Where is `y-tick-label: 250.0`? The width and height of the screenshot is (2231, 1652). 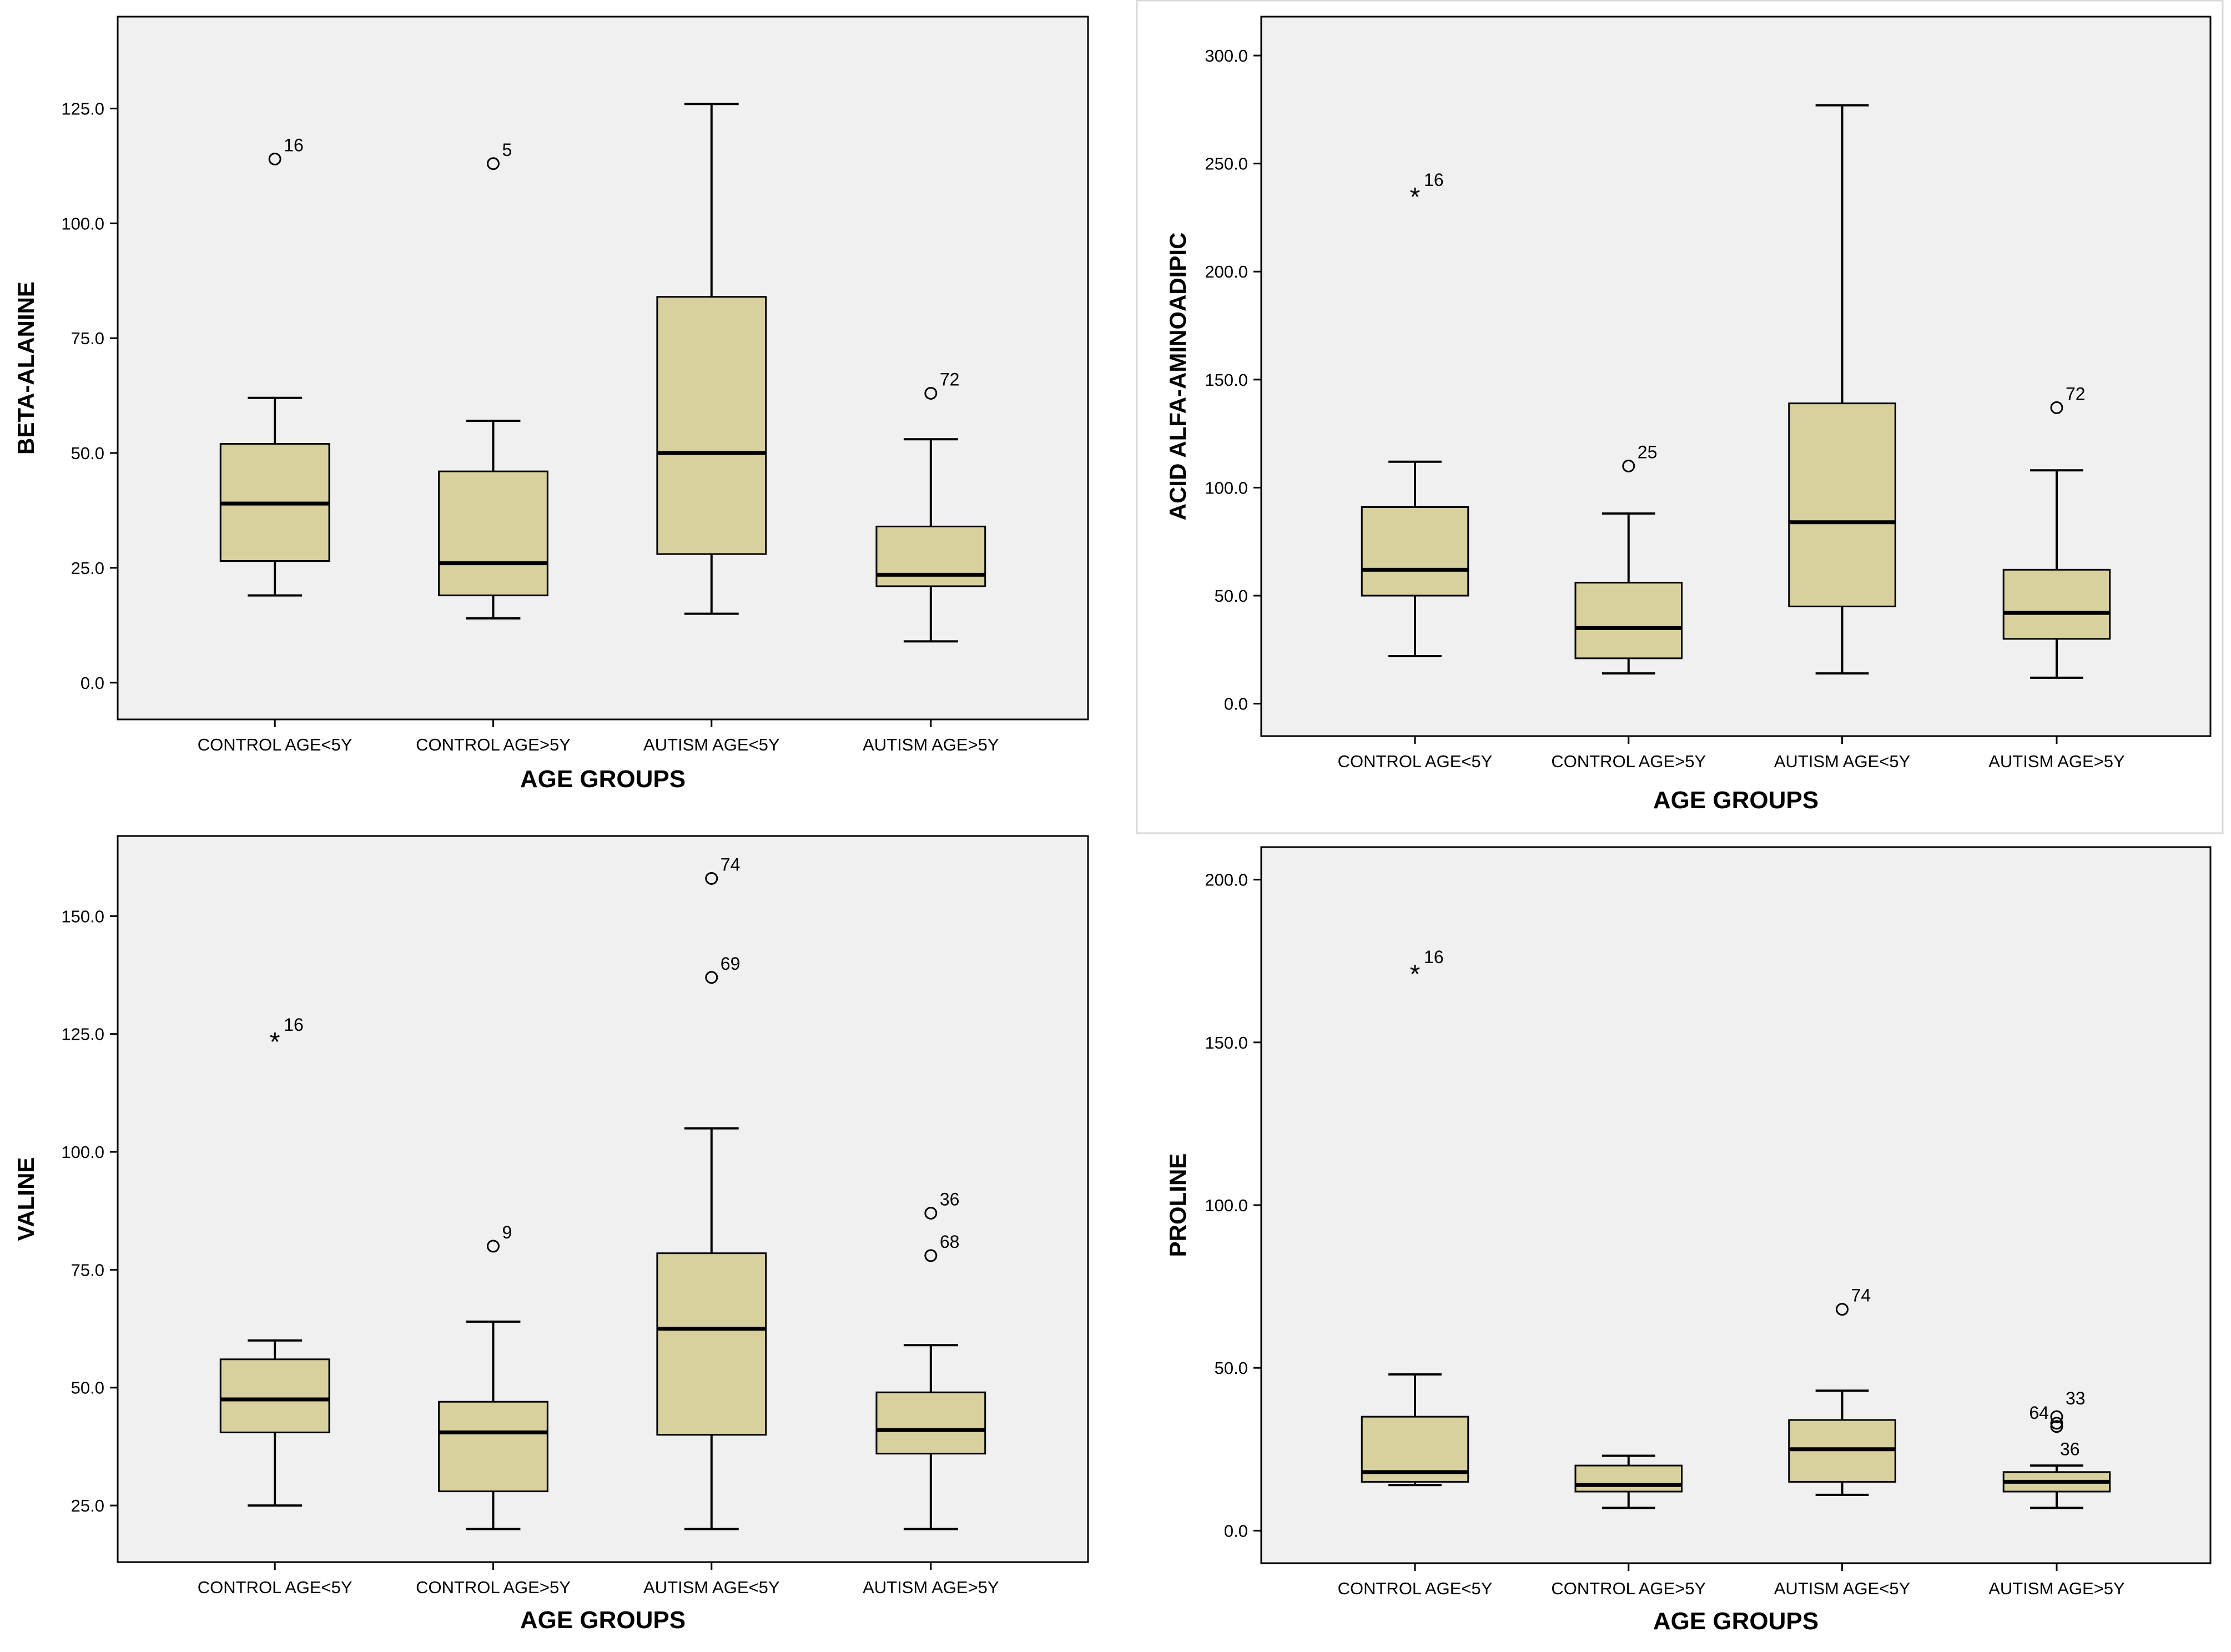
y-tick-label: 250.0 is located at coordinates (1226, 164).